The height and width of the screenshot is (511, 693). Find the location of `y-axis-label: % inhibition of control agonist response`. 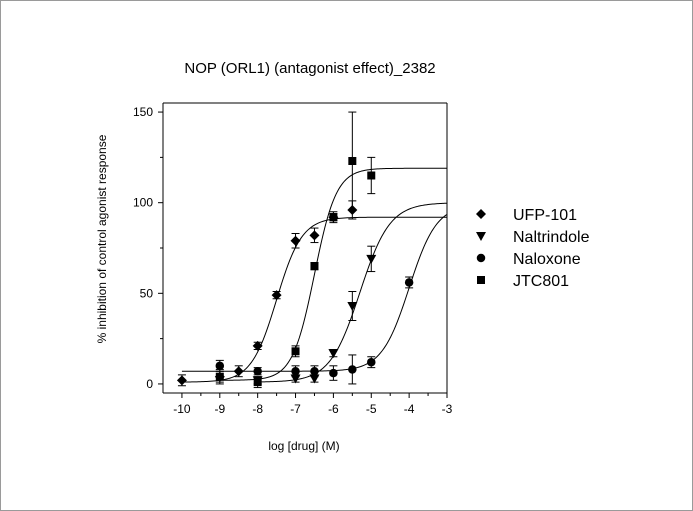

y-axis-label: % inhibition of control agonist response is located at coordinates (102, 238).